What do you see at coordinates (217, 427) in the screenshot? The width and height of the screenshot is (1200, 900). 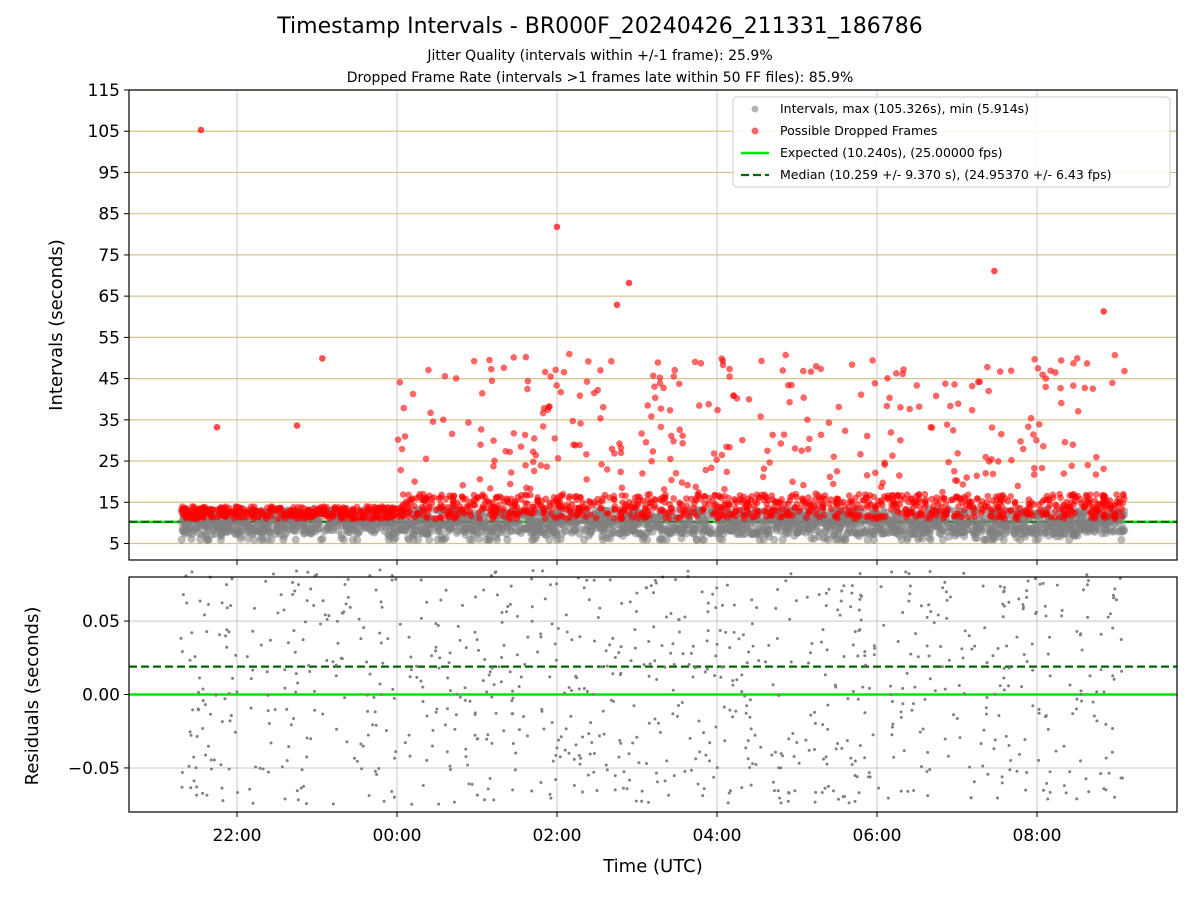 I see `dropped-frame-outlier-point` at bounding box center [217, 427].